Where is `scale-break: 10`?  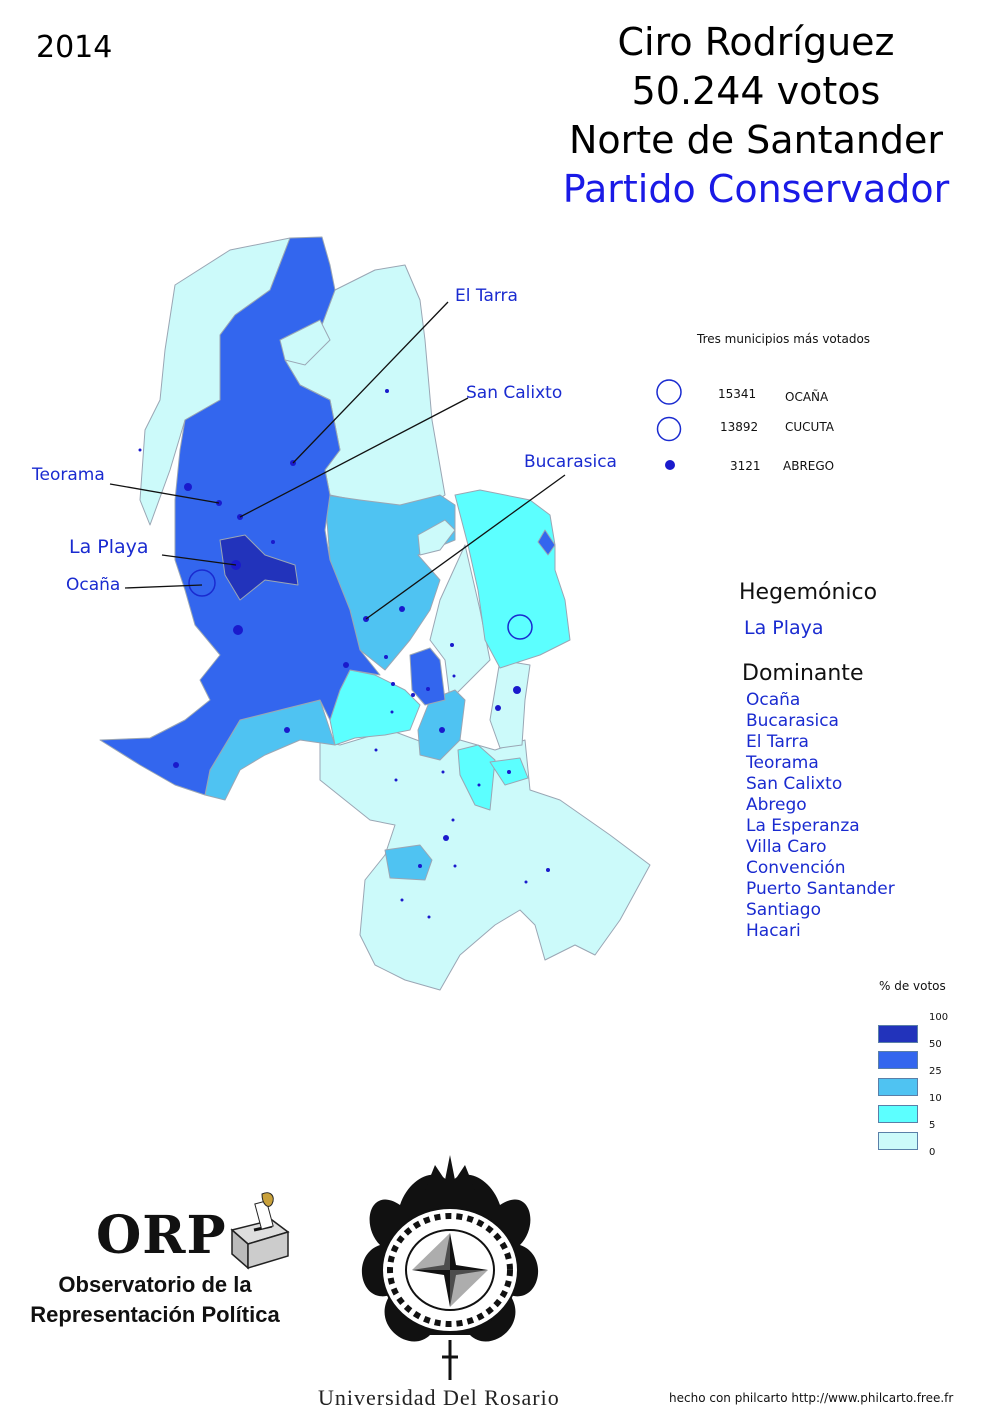
scale-break: 10 is located at coordinates (935, 1098).